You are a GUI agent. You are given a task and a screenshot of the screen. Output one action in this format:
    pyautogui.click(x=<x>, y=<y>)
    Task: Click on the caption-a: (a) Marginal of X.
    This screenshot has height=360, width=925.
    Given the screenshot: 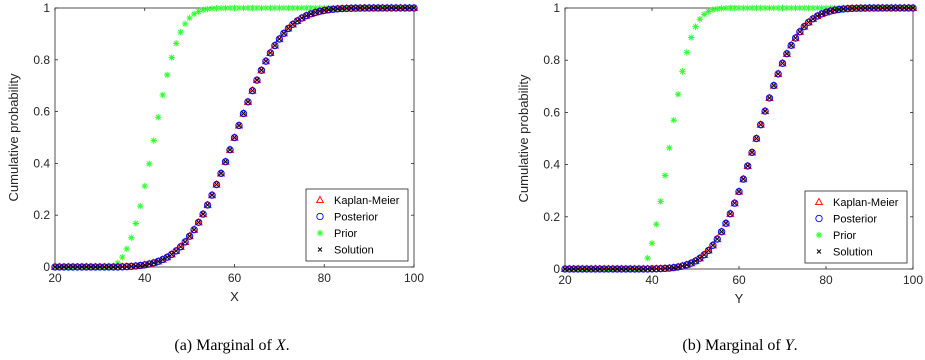 What is the action you would take?
    pyautogui.click(x=231, y=345)
    